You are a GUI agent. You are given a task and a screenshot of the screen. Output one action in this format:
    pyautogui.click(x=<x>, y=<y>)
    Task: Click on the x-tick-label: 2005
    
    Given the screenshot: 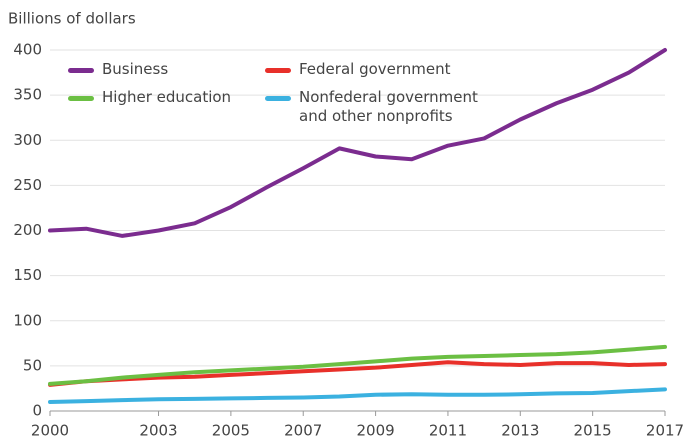 What is the action you would take?
    pyautogui.click(x=231, y=431)
    